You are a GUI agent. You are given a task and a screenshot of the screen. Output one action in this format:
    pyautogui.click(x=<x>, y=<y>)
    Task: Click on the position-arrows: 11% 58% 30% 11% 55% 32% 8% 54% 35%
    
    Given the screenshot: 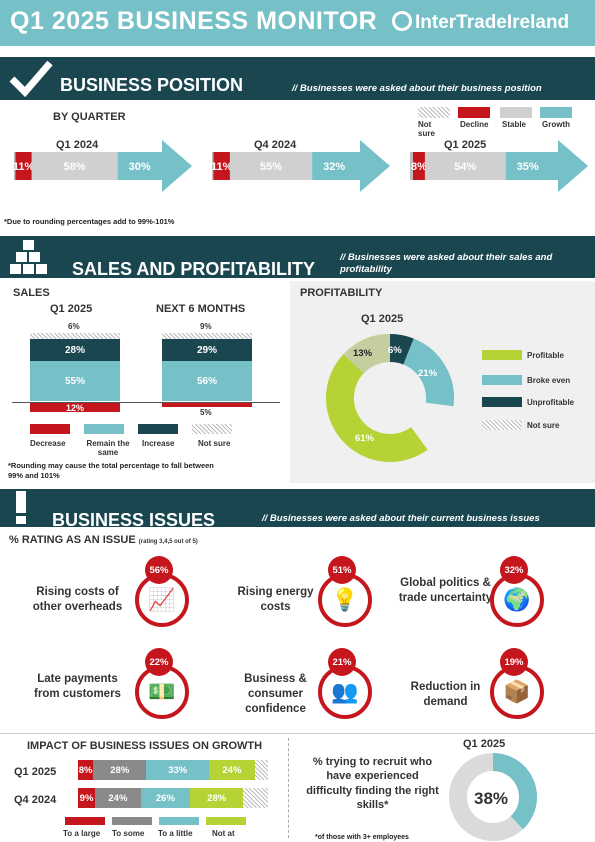 What is the action you would take?
    pyautogui.click(x=300, y=166)
    